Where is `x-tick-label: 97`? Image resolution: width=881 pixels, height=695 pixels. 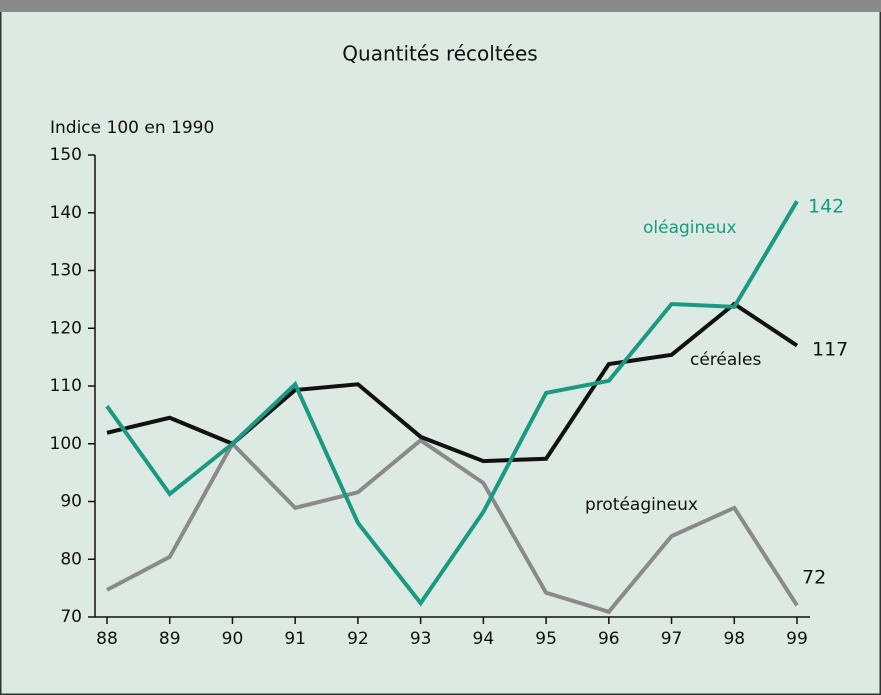 x-tick-label: 97 is located at coordinates (672, 639).